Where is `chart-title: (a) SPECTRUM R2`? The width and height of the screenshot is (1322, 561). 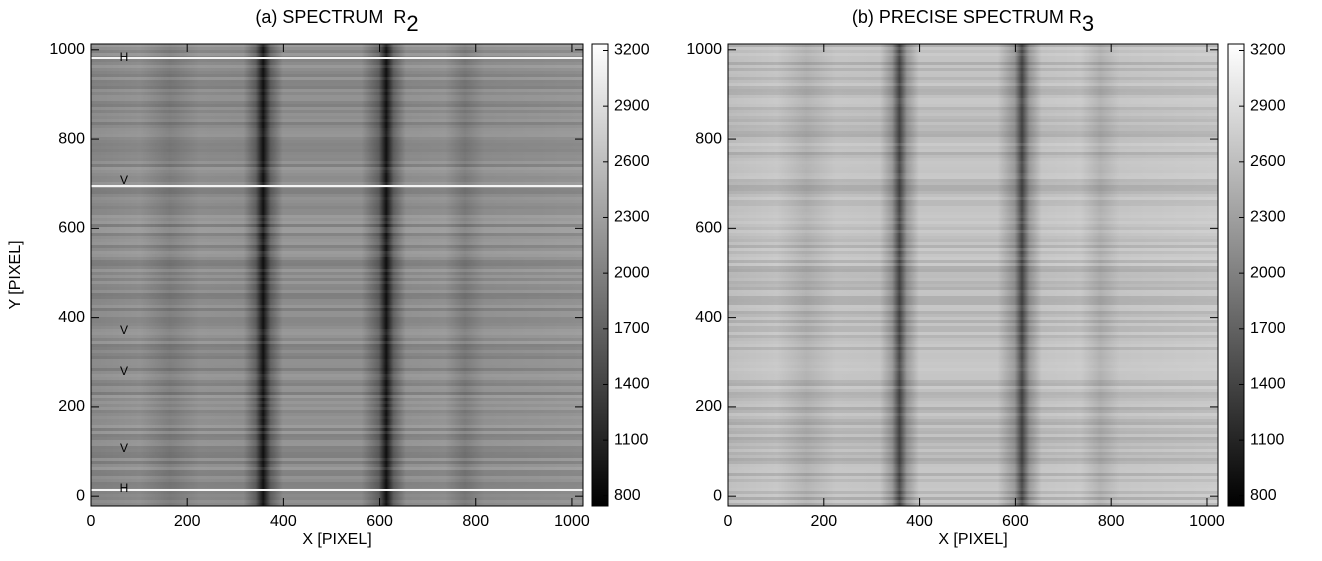
chart-title: (a) SPECTRUM R2 is located at coordinates (336, 21).